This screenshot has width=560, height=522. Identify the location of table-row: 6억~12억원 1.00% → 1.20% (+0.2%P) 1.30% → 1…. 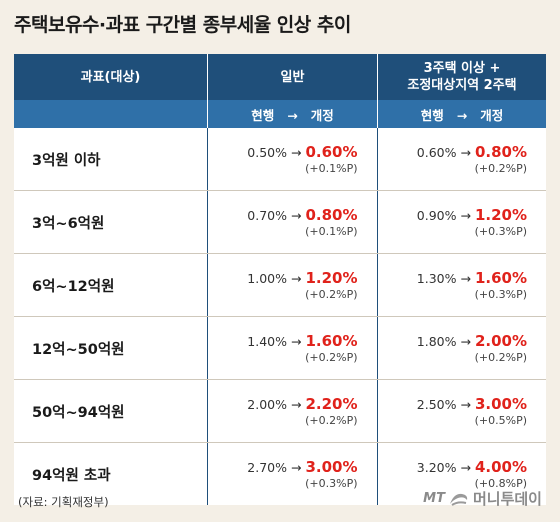
(280, 284).